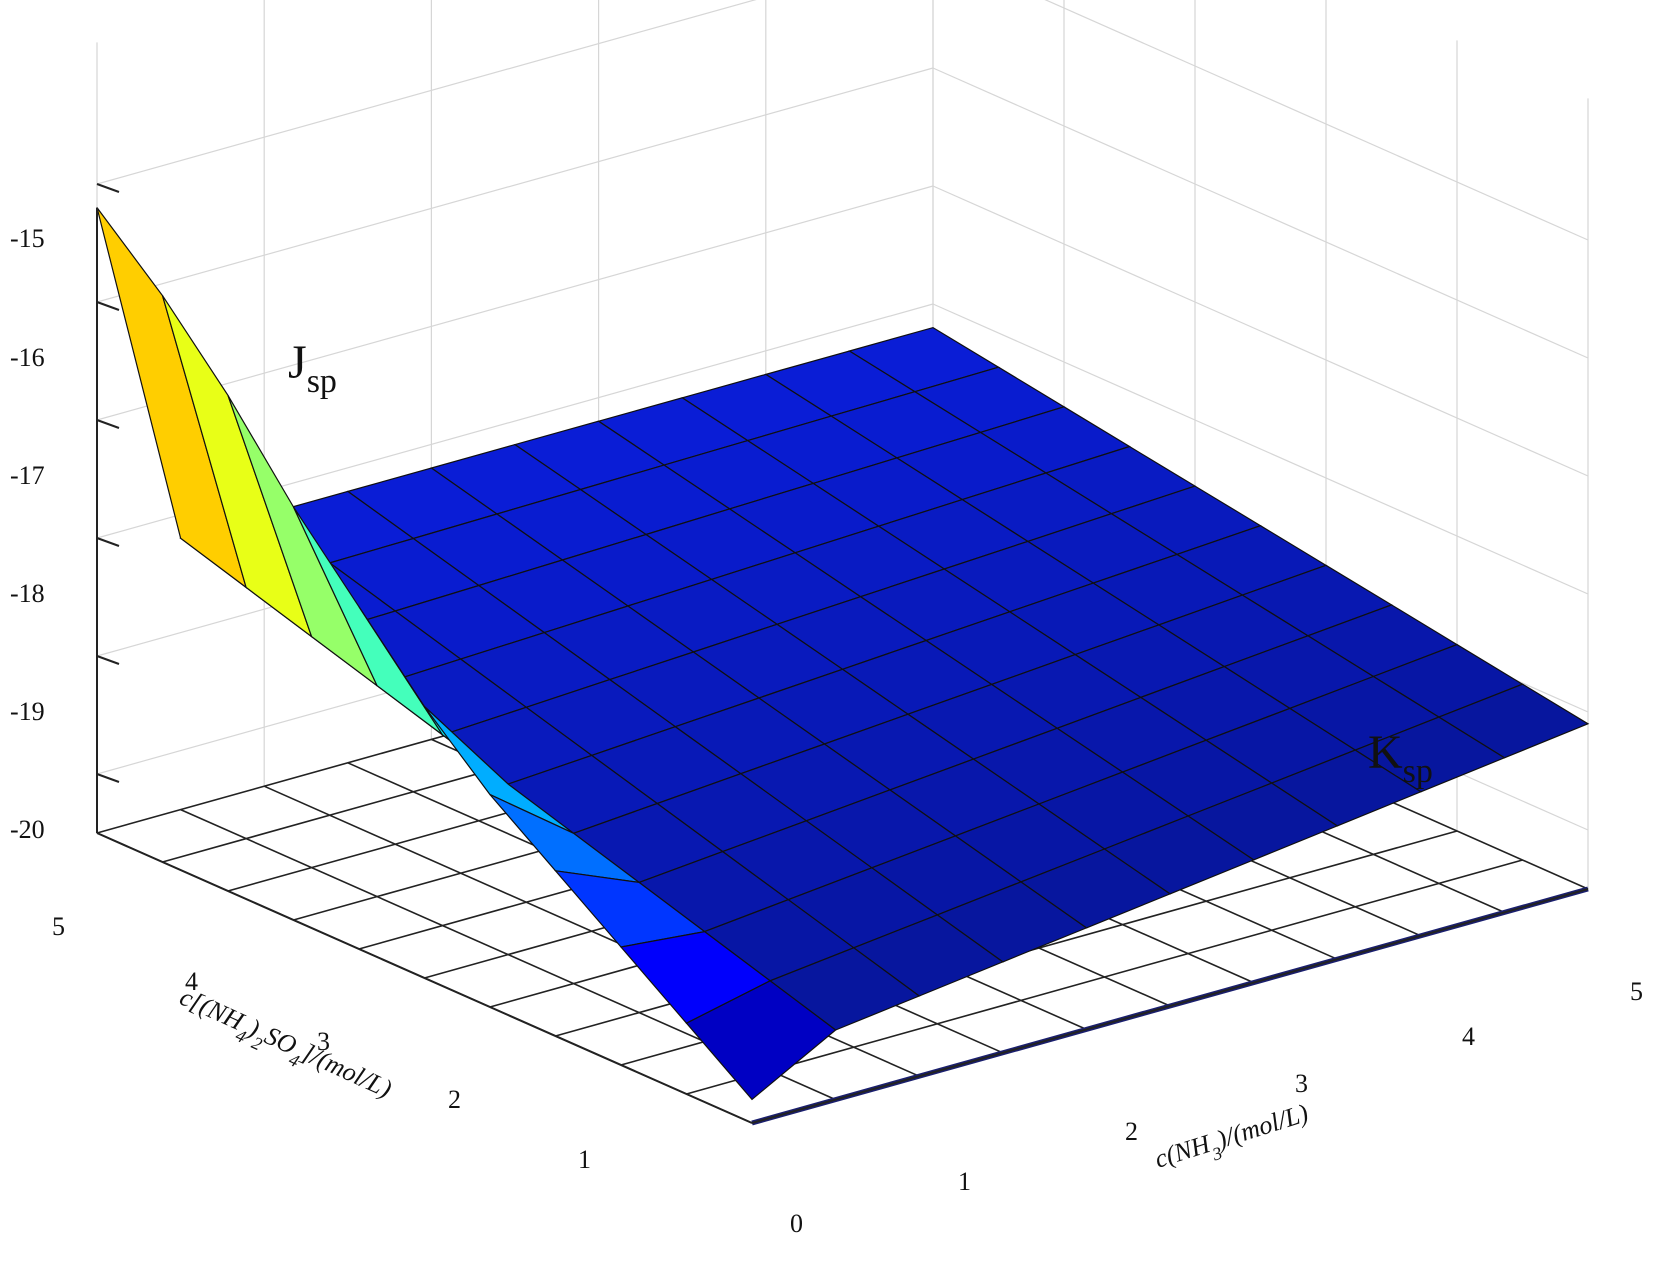 This screenshot has width=1668, height=1262. Describe the element at coordinates (1468, 1036) in the screenshot. I see `x-tick-label: 4` at that location.